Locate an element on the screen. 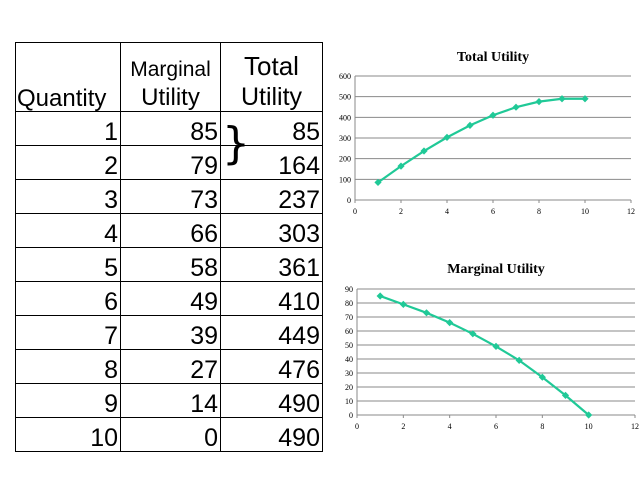  total-utility-cell: 410 is located at coordinates (271, 298).